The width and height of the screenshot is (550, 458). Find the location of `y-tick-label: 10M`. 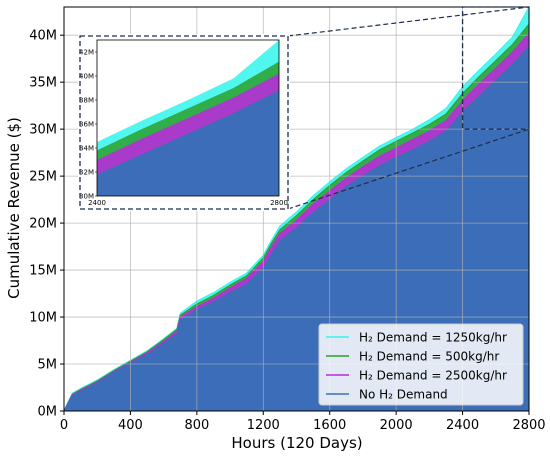

y-tick-label: 10M is located at coordinates (43, 318).